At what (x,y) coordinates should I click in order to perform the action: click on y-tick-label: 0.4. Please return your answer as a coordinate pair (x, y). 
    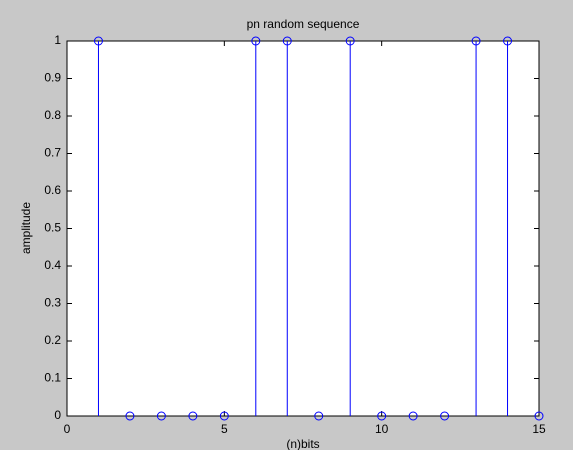
    Looking at the image, I should click on (52, 265).